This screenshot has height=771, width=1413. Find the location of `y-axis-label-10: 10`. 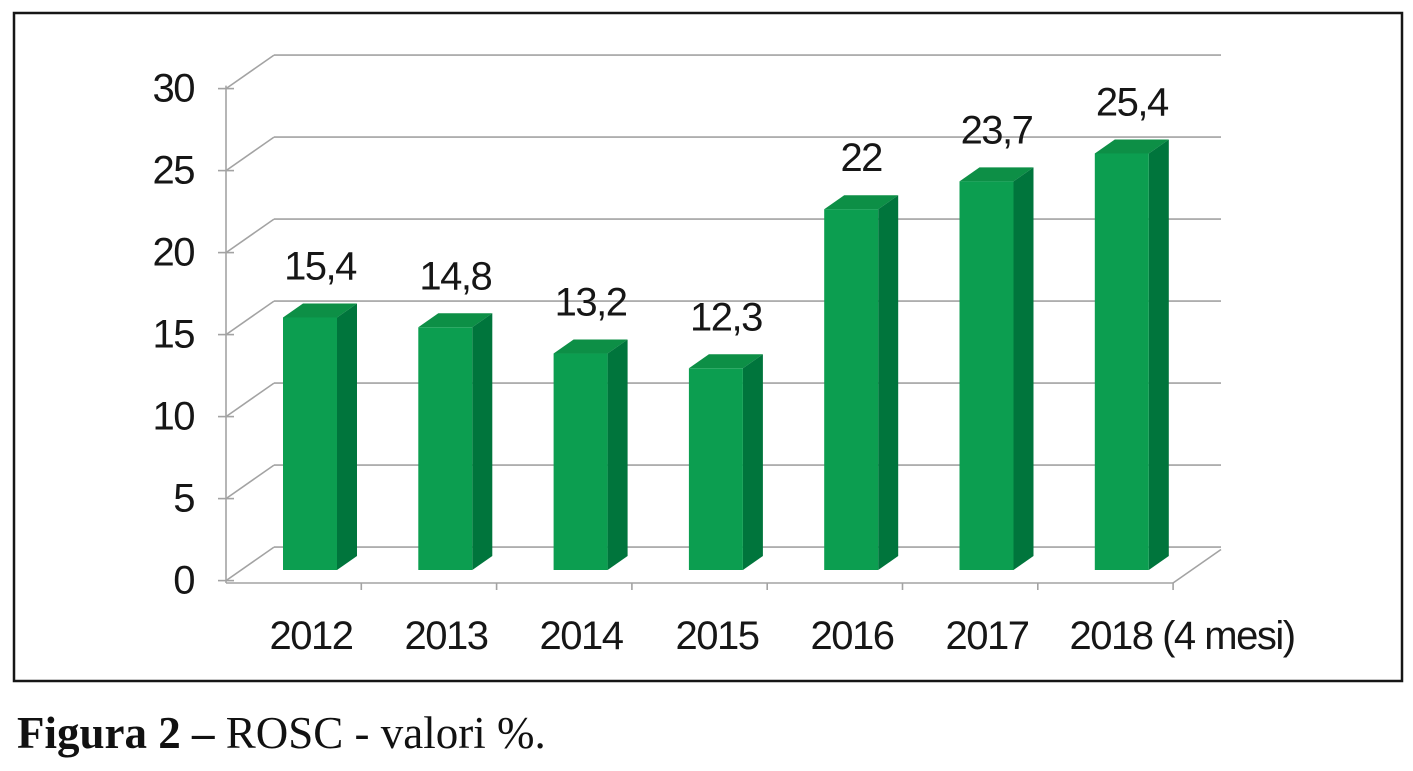

y-axis-label-10: 10 is located at coordinates (174, 417).